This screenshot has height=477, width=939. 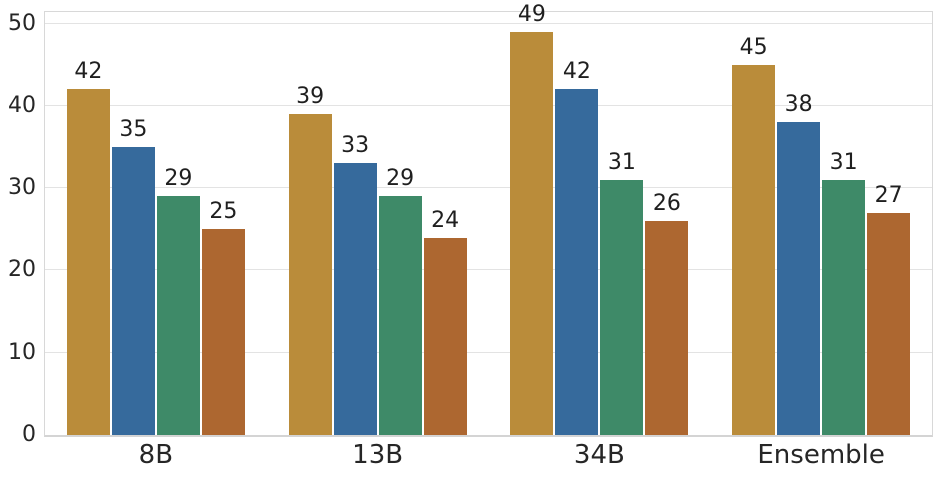 I want to click on bar-Ensemble-series-blue, so click(x=799, y=278).